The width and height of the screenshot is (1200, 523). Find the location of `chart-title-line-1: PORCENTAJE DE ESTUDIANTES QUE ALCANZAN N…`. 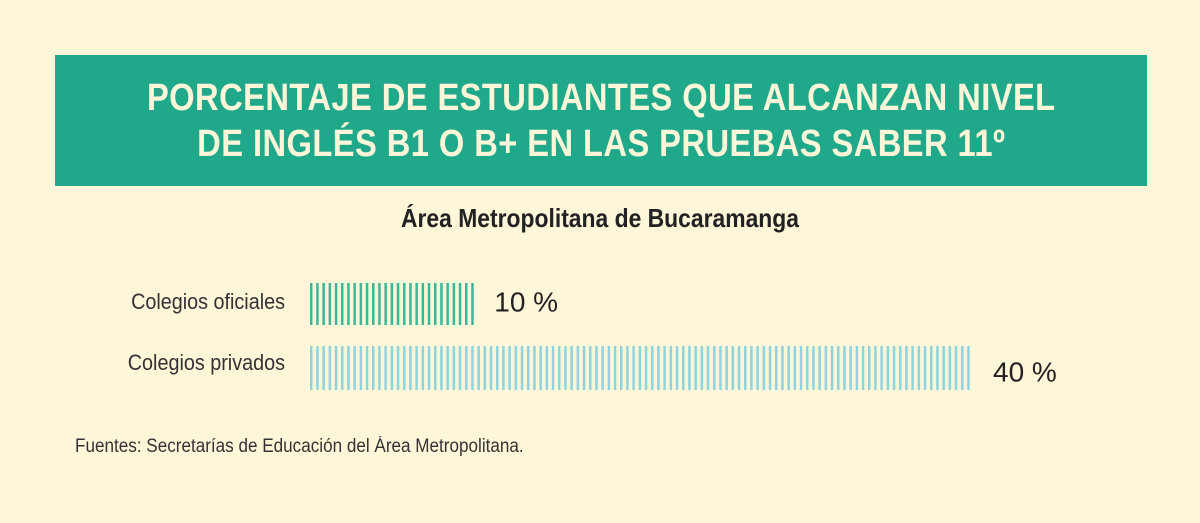

chart-title-line-1: PORCENTAJE DE ESTUDIANTES QUE ALCANZAN N… is located at coordinates (601, 97).